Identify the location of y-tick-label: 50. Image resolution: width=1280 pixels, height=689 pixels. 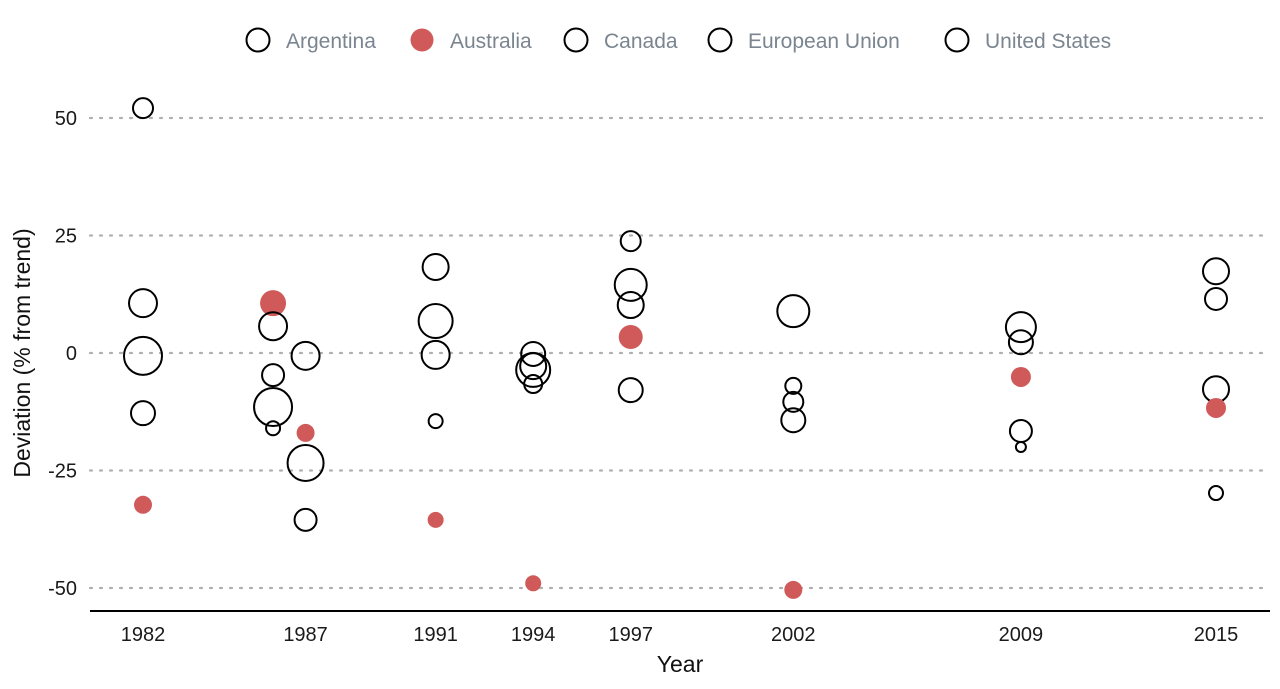
(66, 119).